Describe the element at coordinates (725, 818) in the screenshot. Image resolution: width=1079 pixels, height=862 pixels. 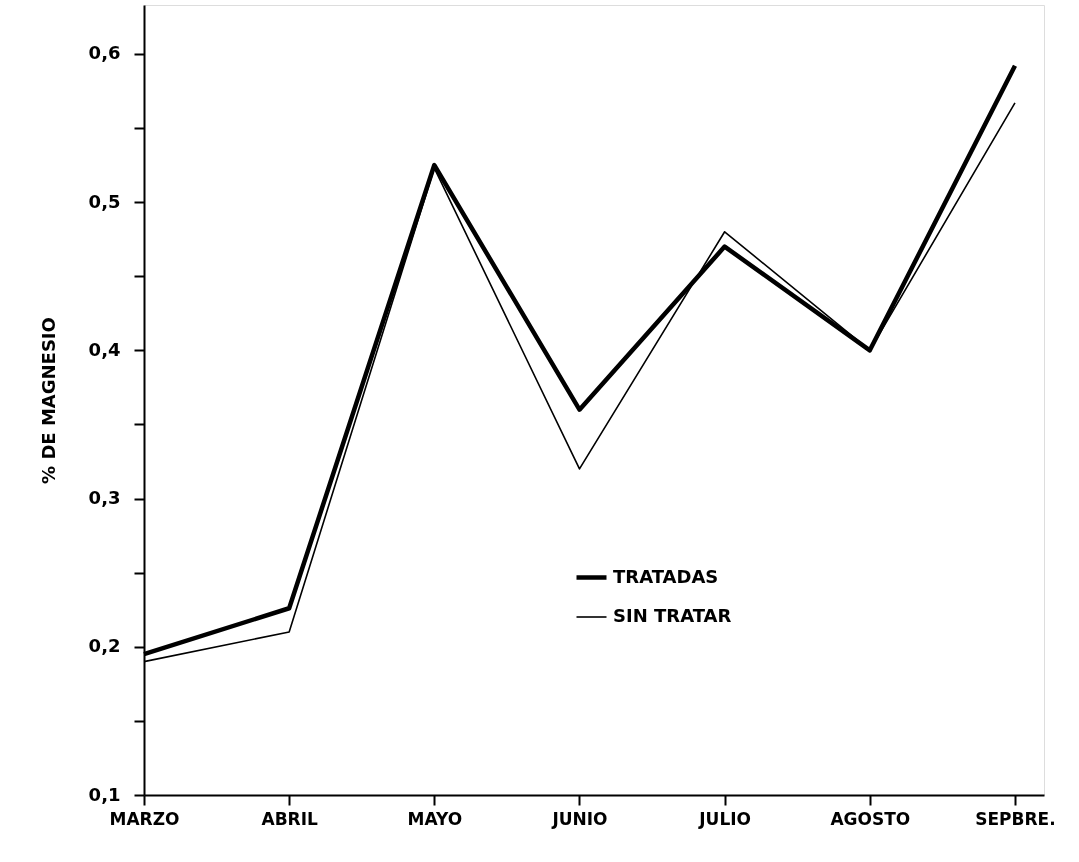
I see `x-tick-label: JULIO` at that location.